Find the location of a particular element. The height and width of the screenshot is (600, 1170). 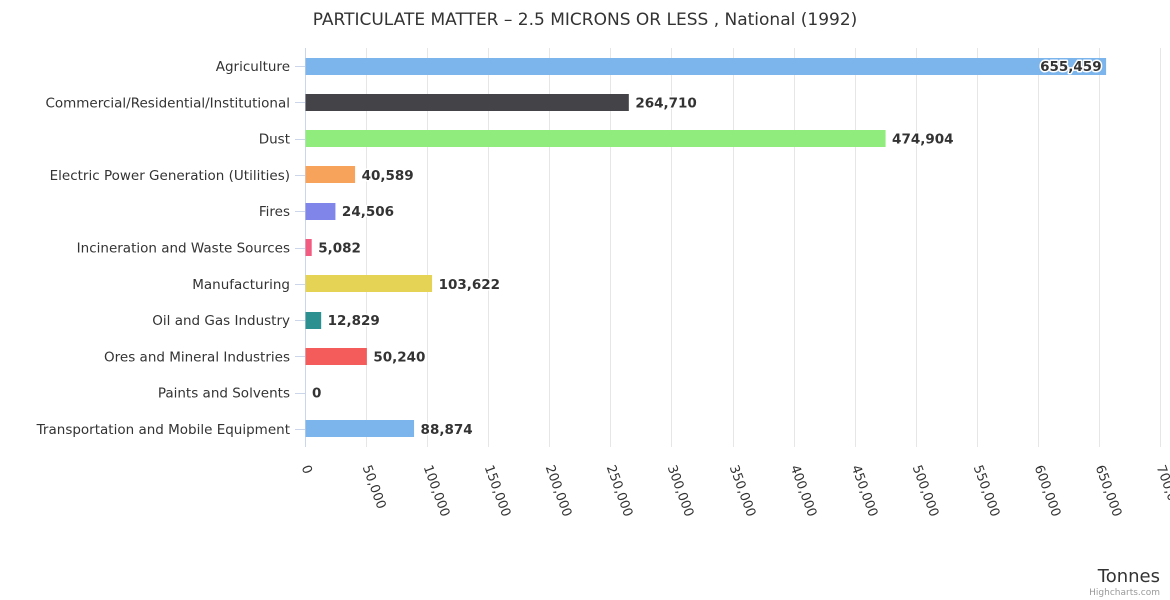

category-label: Agriculture is located at coordinates (253, 67).